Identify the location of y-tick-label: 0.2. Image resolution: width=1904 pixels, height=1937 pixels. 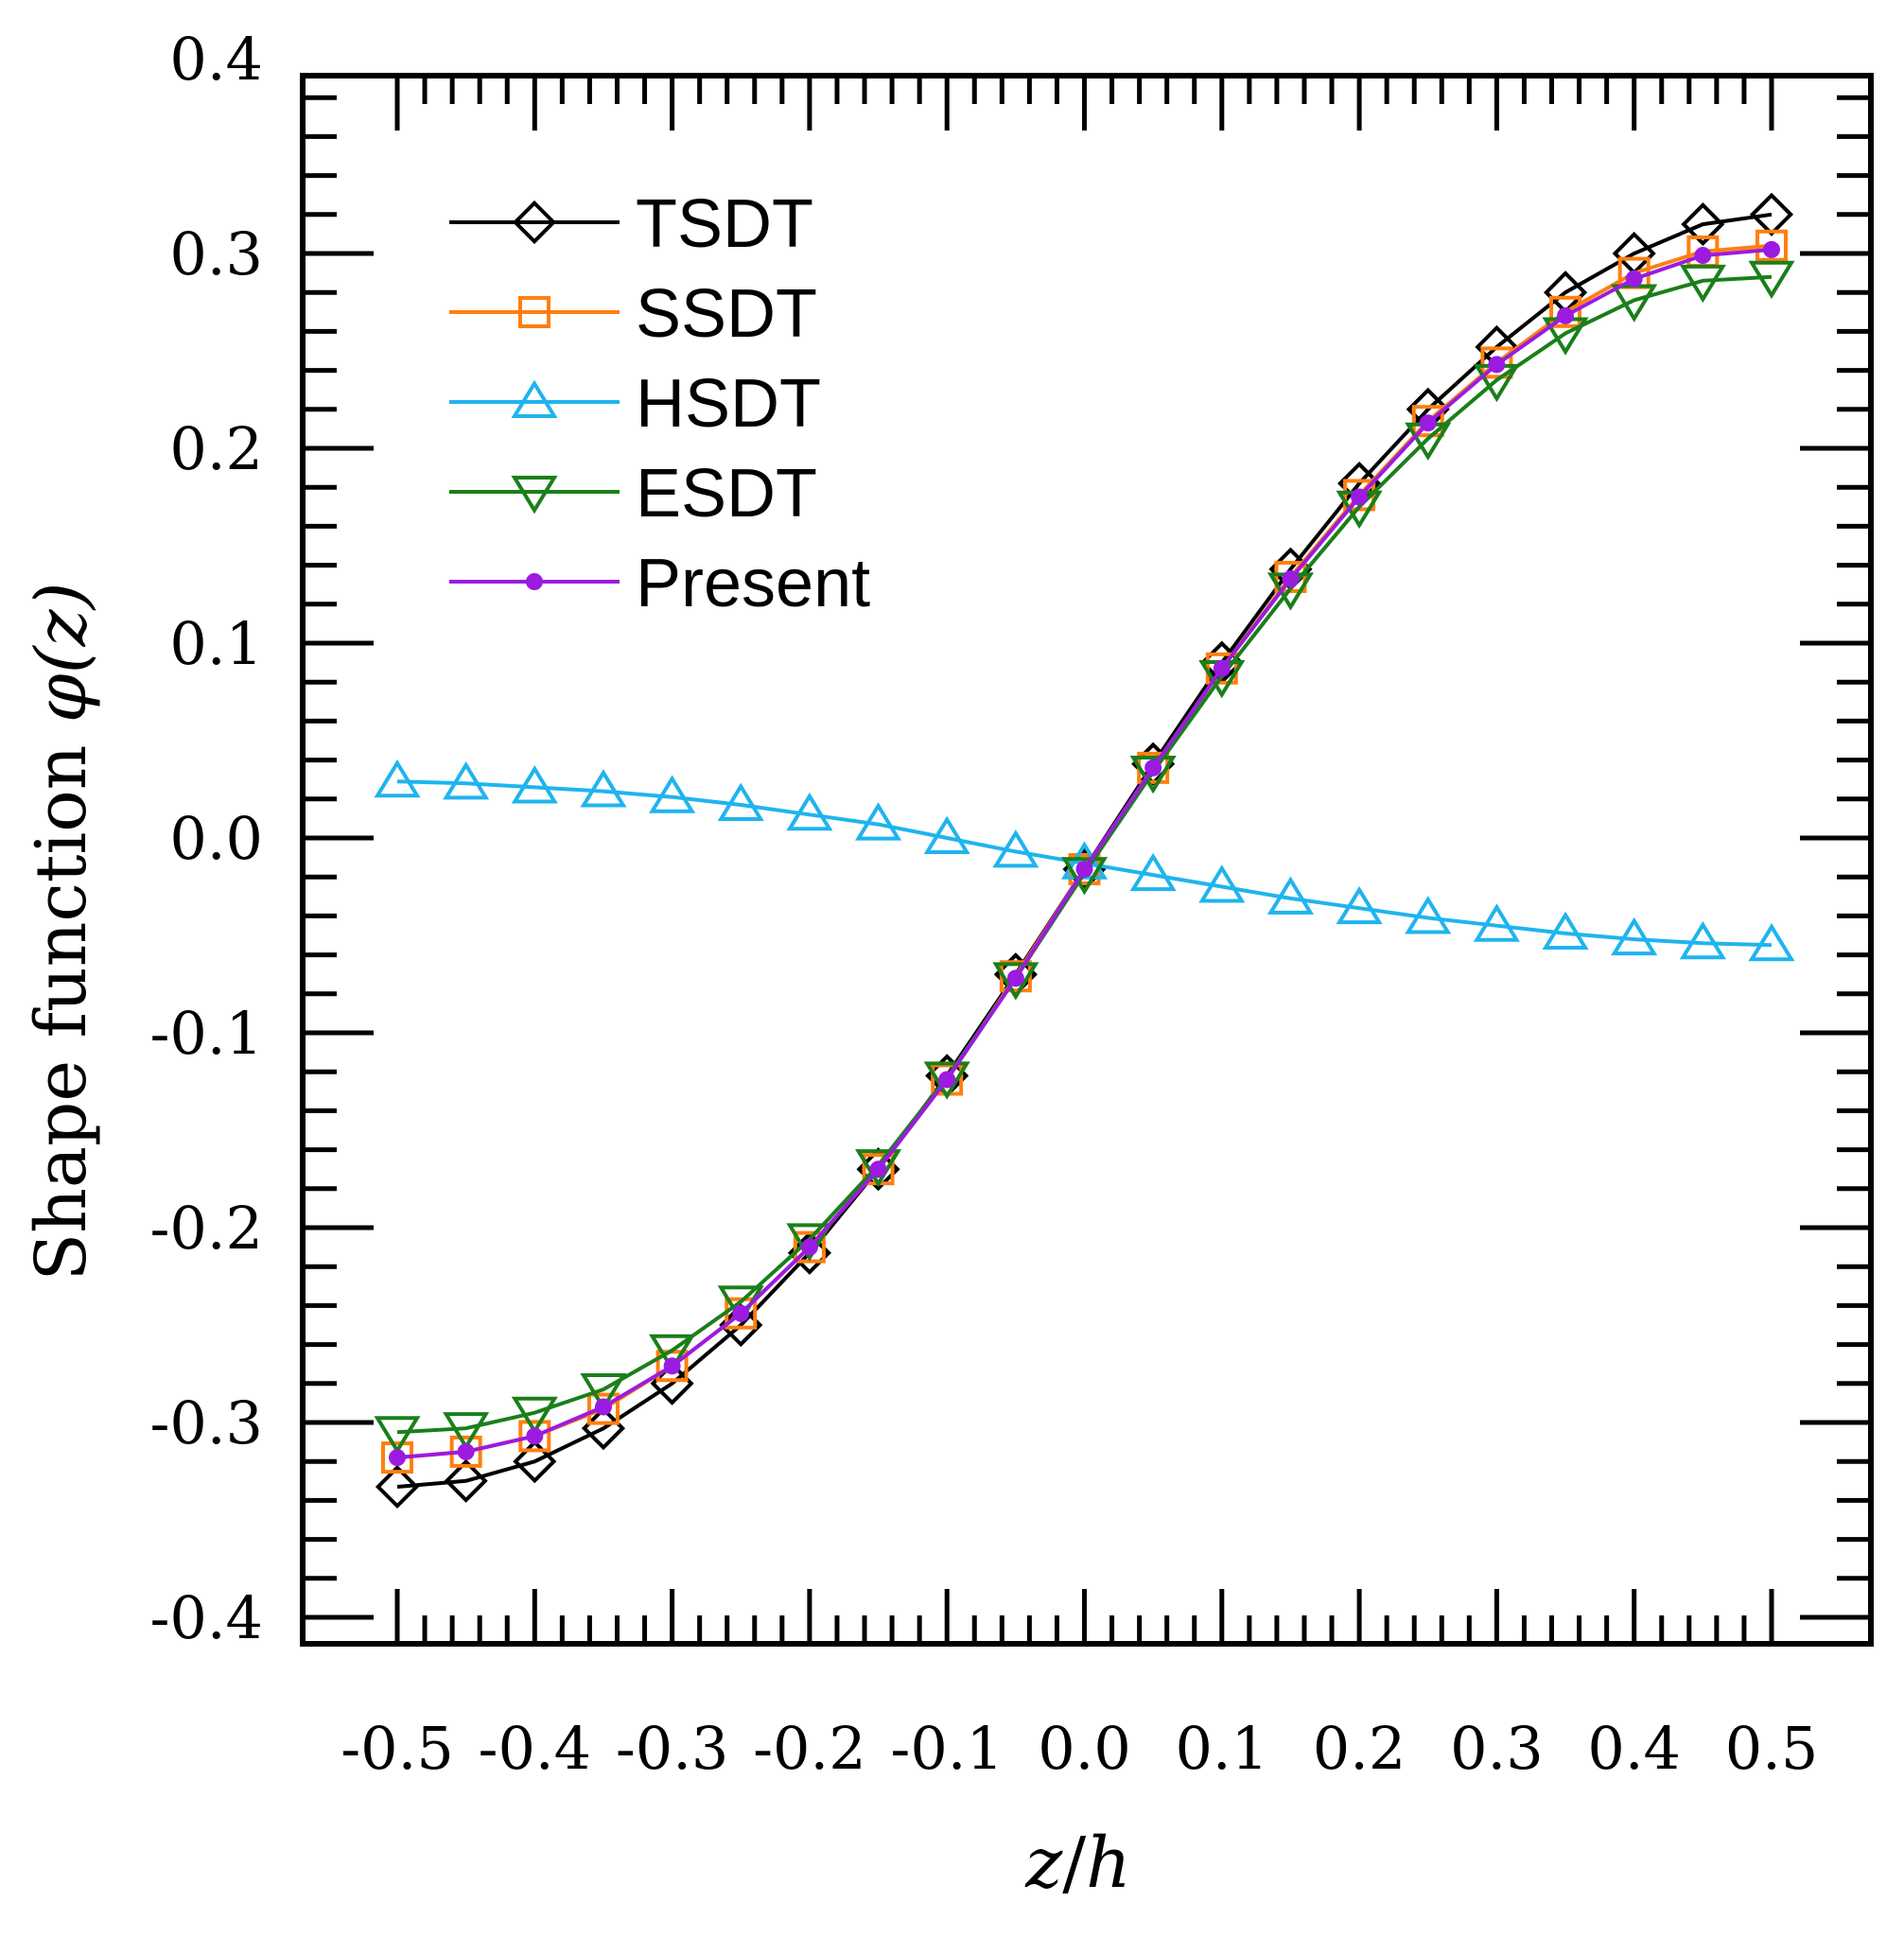
(216, 449).